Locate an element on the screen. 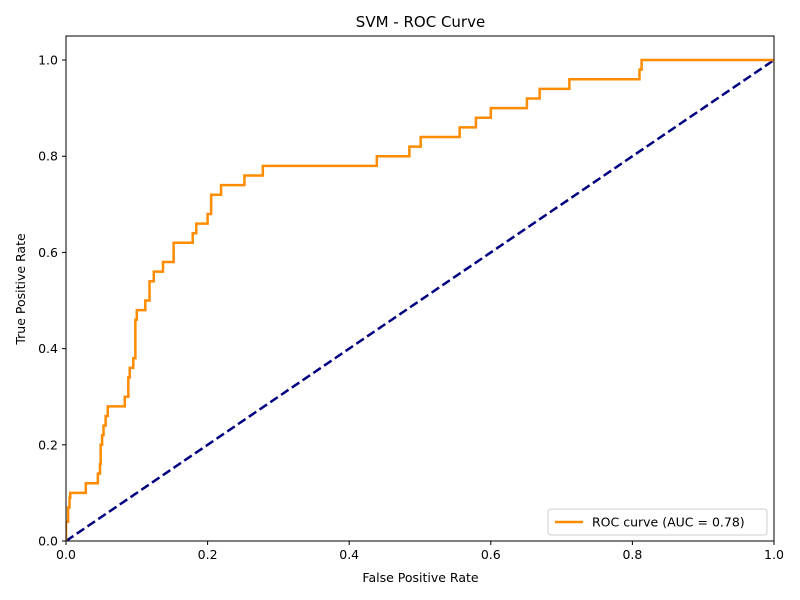 The height and width of the screenshot is (600, 800). y-tick-label: 0.2 is located at coordinates (48, 444).